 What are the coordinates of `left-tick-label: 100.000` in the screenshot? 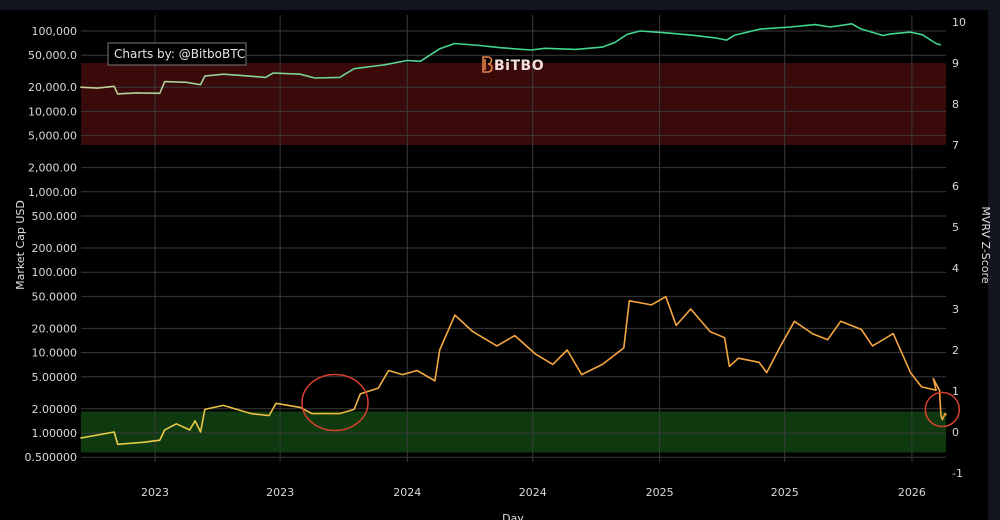 It's located at (55, 272).